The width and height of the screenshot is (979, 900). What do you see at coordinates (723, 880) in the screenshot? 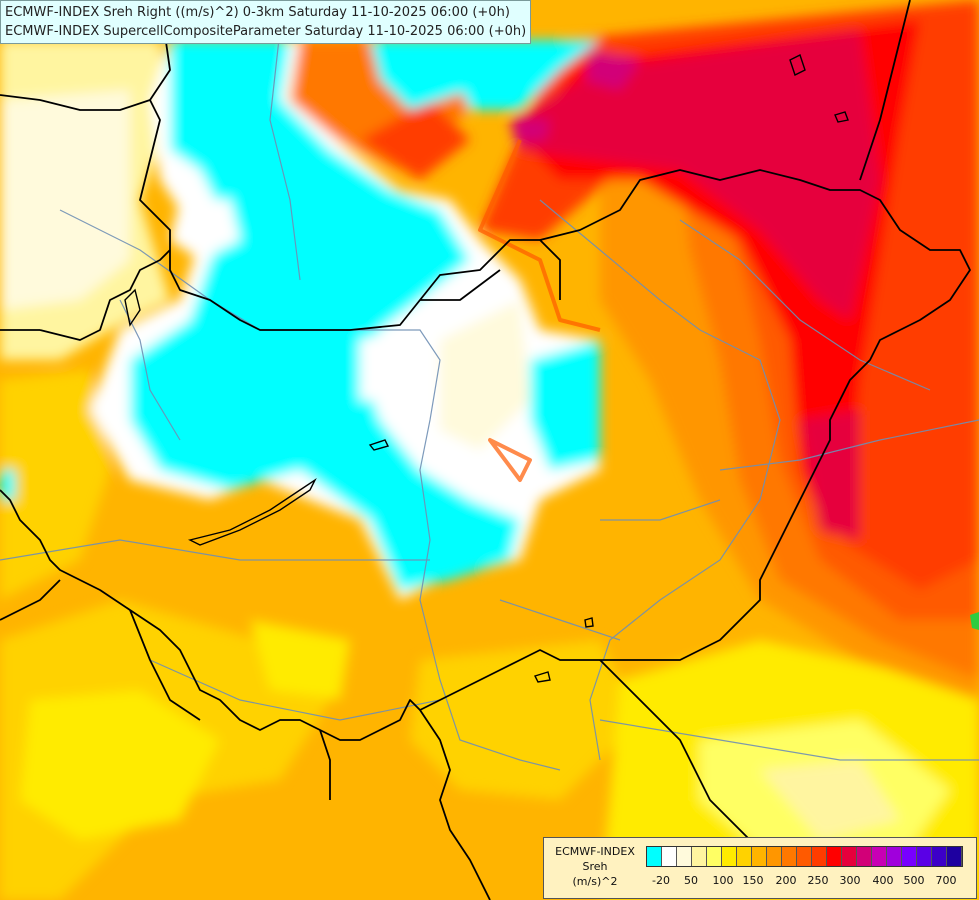
I see `legend-tick-label: 100` at bounding box center [723, 880].